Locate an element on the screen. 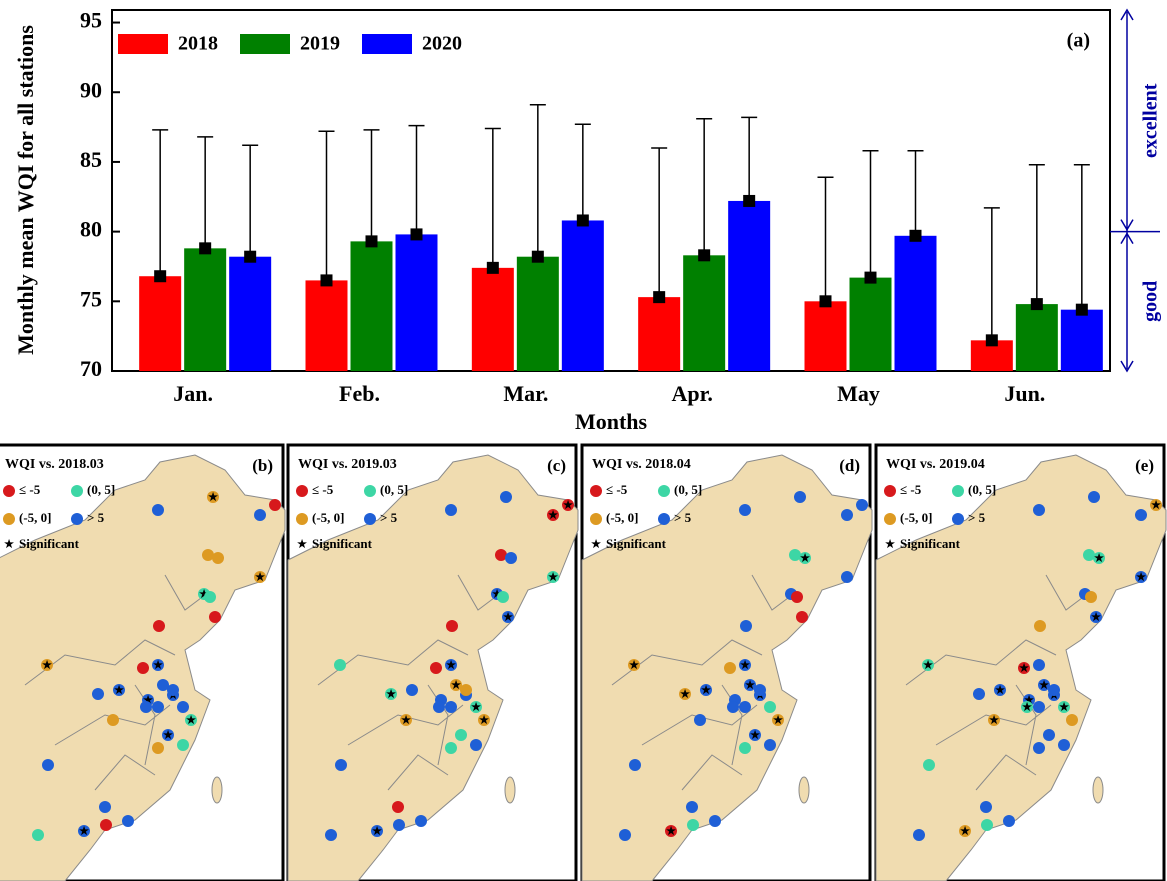 The height and width of the screenshot is (881, 1167). legend-label: ≤ -5 is located at coordinates (911, 489).